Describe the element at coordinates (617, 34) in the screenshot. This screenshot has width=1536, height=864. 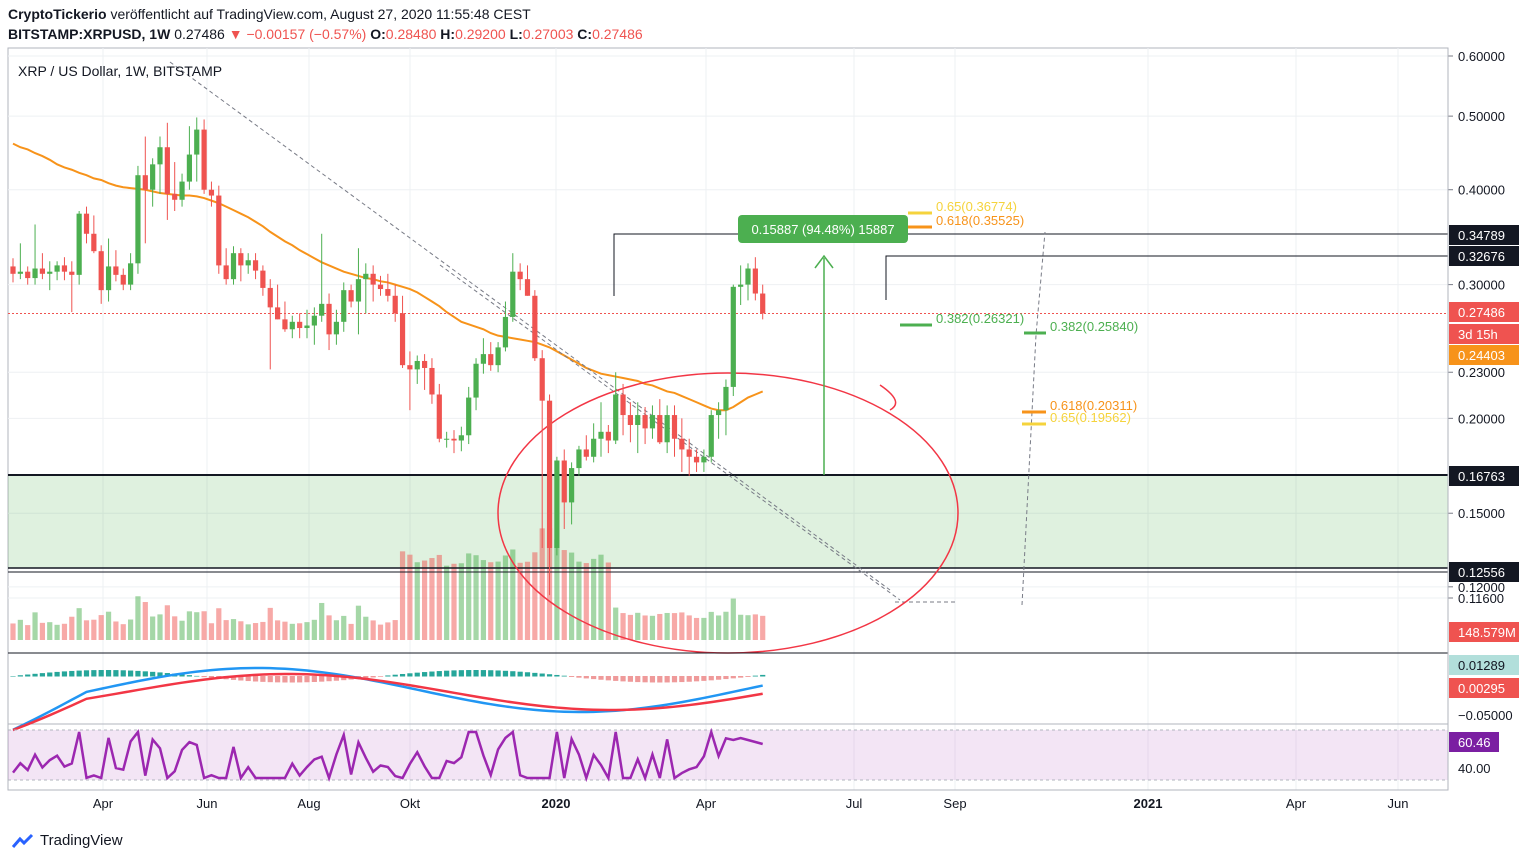
I see `close-value: 0.27486` at that location.